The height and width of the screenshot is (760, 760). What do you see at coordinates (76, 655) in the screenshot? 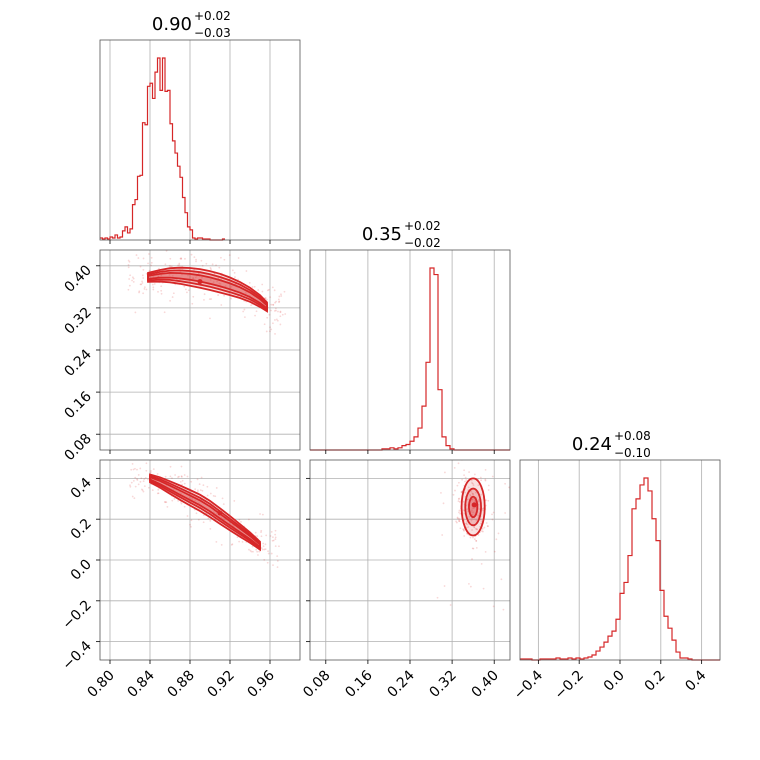
I see `y-tick-label: −0.4` at bounding box center [76, 655].